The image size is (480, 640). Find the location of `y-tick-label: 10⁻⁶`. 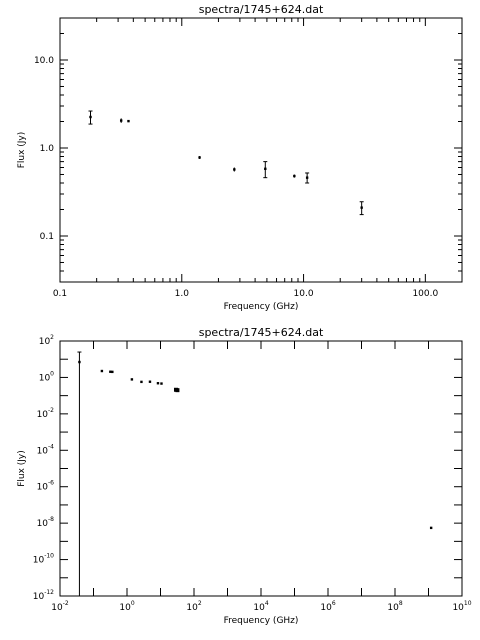

y-tick-label: 10⁻⁶ is located at coordinates (46, 486).